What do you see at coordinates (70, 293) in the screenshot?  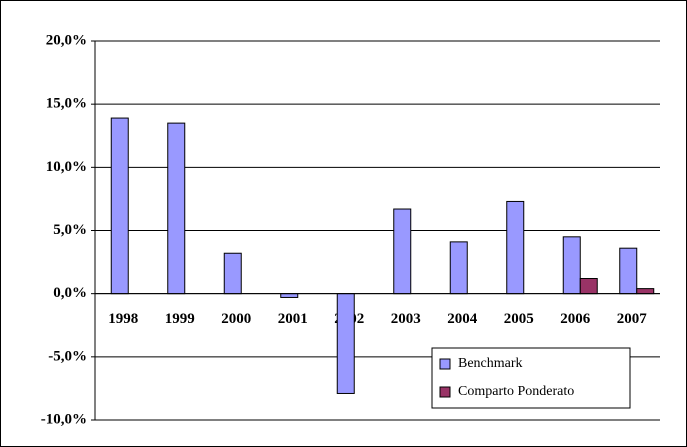 I see `y-tick-label: 0,0%` at bounding box center [70, 293].